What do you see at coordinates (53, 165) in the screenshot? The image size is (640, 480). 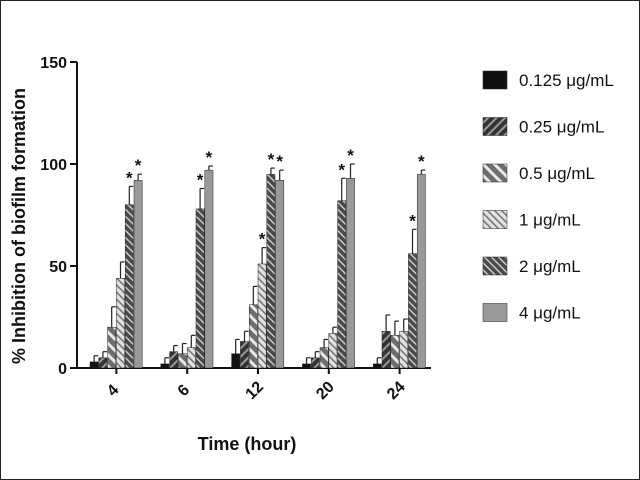 I see `y-tick-label: 100` at bounding box center [53, 165].